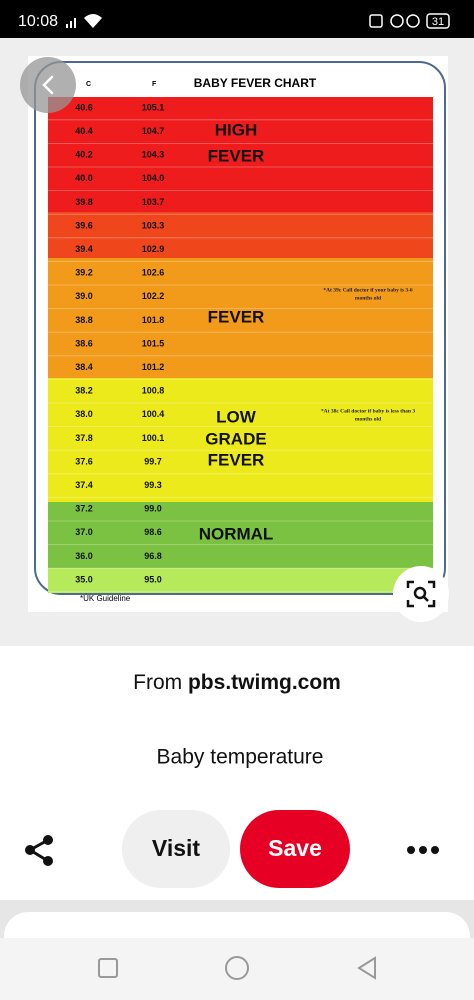  Describe the element at coordinates (240, 757) in the screenshot. I see `pin-title: Baby temperature` at that location.